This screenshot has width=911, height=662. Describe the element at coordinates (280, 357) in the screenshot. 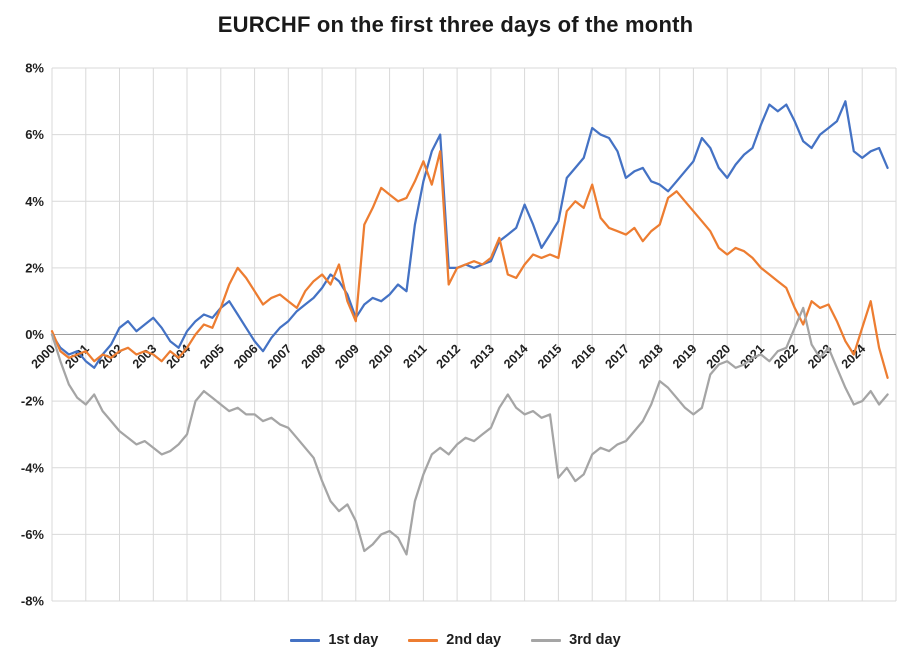

I see `x-axis-tick-label: 2007` at that location.